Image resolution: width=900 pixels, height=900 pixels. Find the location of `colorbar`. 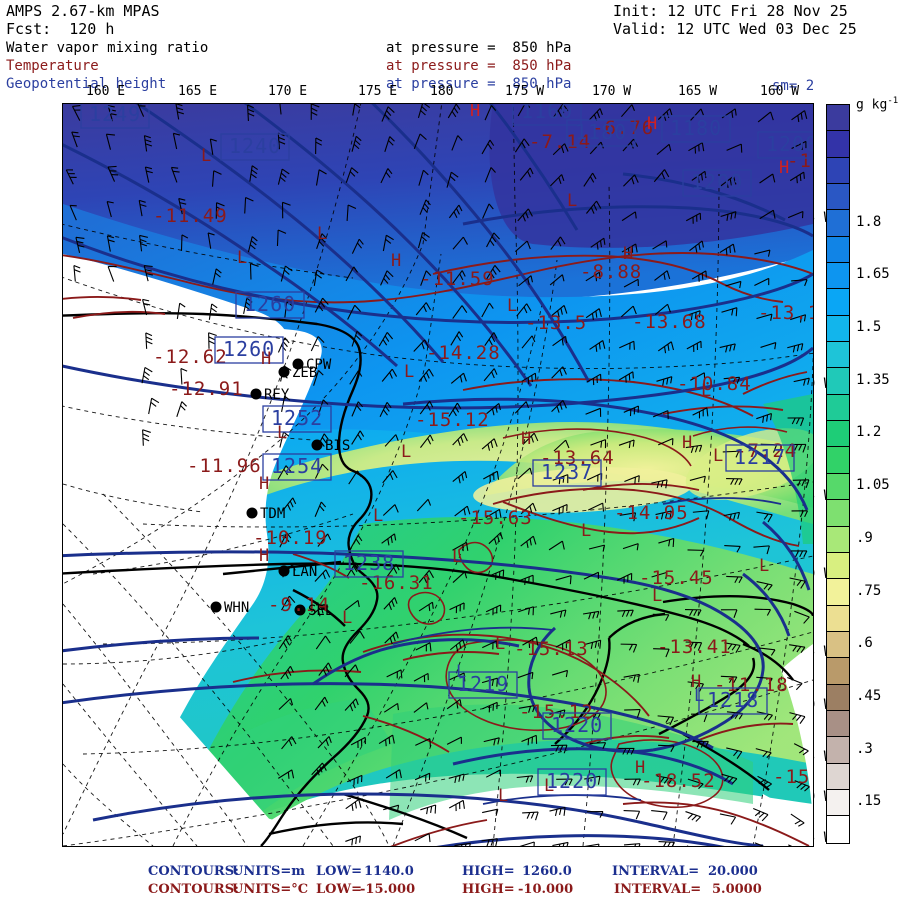

colorbar is located at coordinates (838, 474).